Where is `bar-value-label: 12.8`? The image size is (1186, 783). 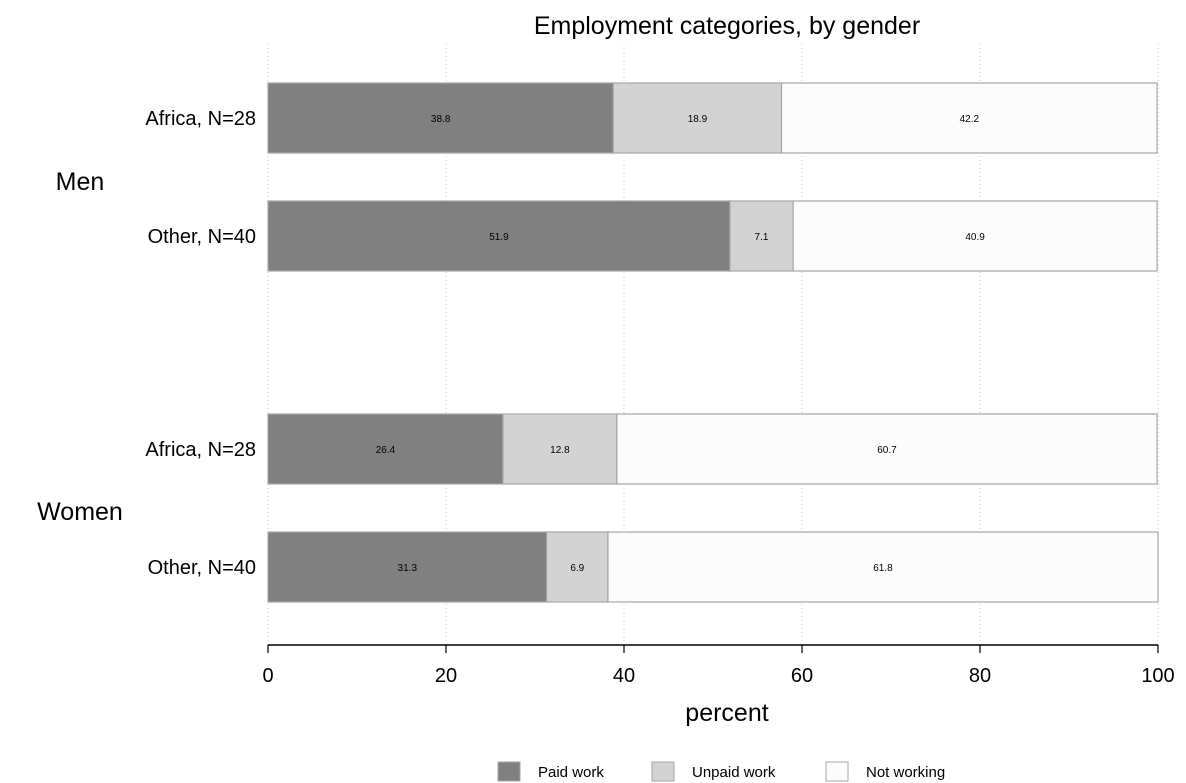 bar-value-label: 12.8 is located at coordinates (560, 450).